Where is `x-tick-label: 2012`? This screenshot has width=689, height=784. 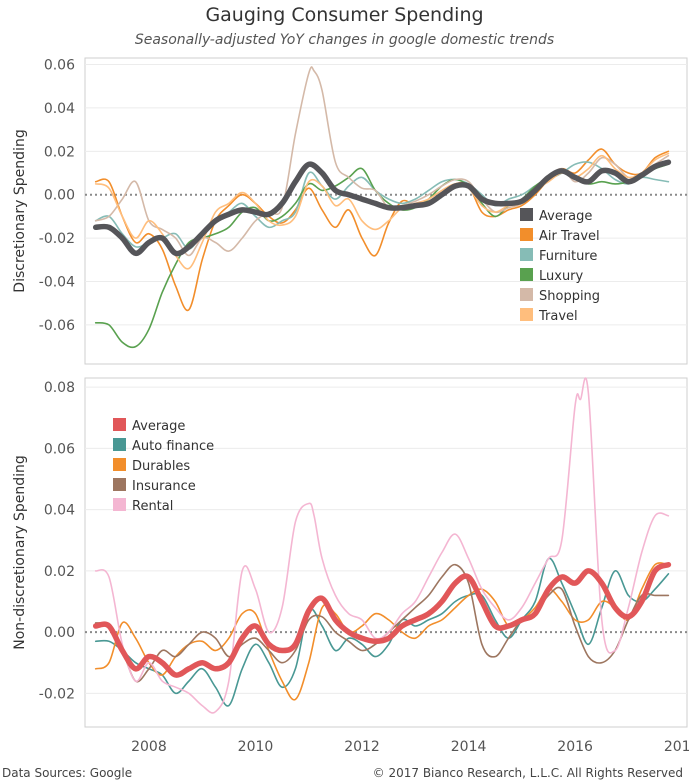
x-tick-label: 2012 is located at coordinates (362, 747).